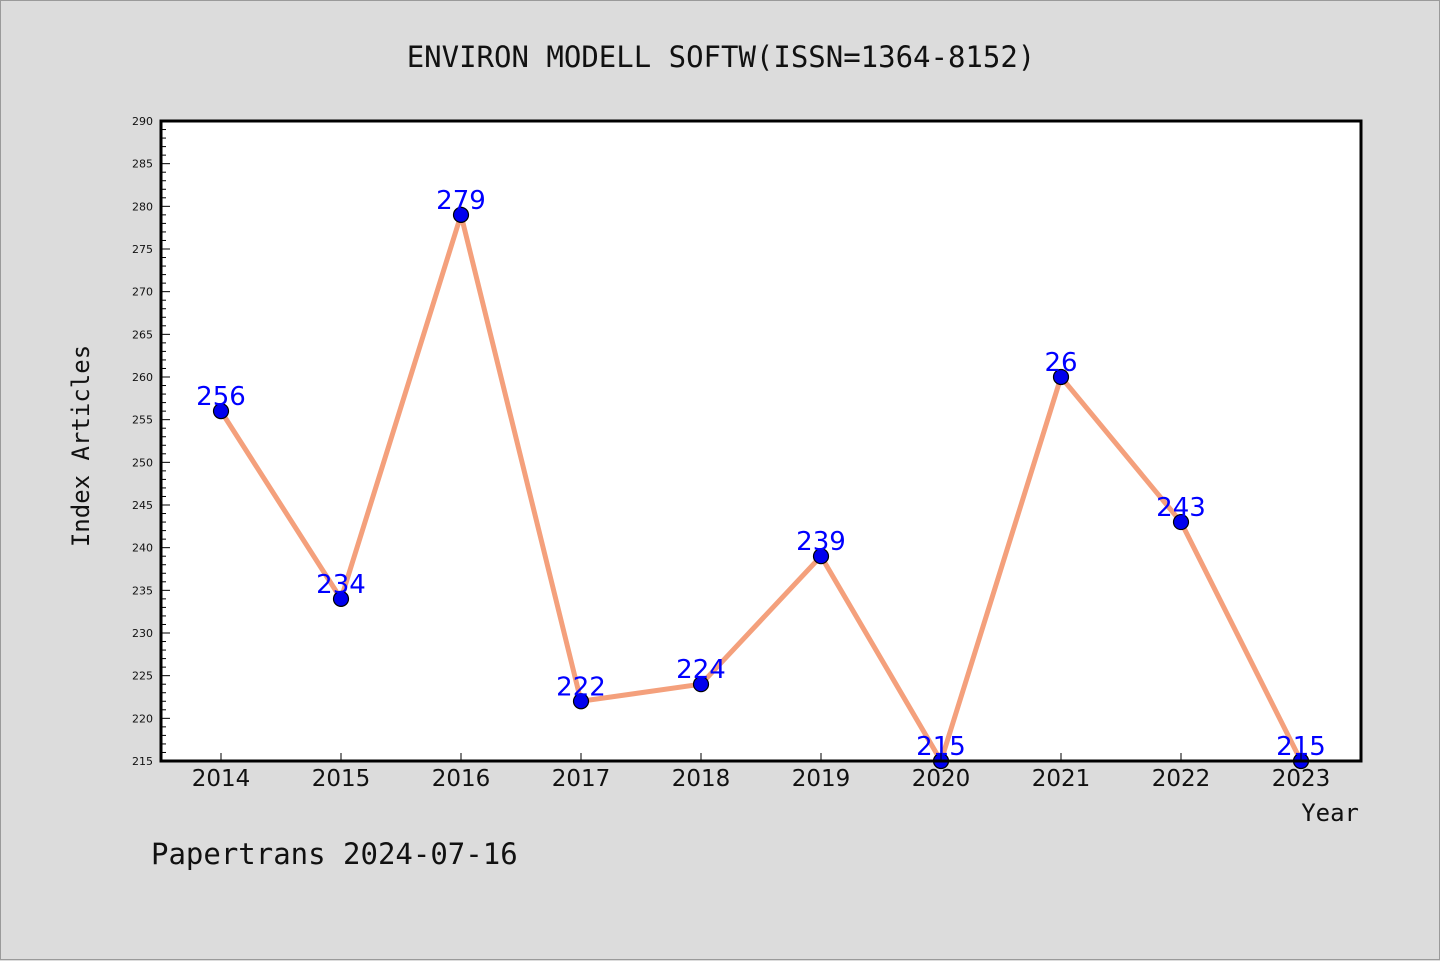 This screenshot has width=1440, height=961. What do you see at coordinates (461, 201) in the screenshot?
I see `data-label: 279` at bounding box center [461, 201].